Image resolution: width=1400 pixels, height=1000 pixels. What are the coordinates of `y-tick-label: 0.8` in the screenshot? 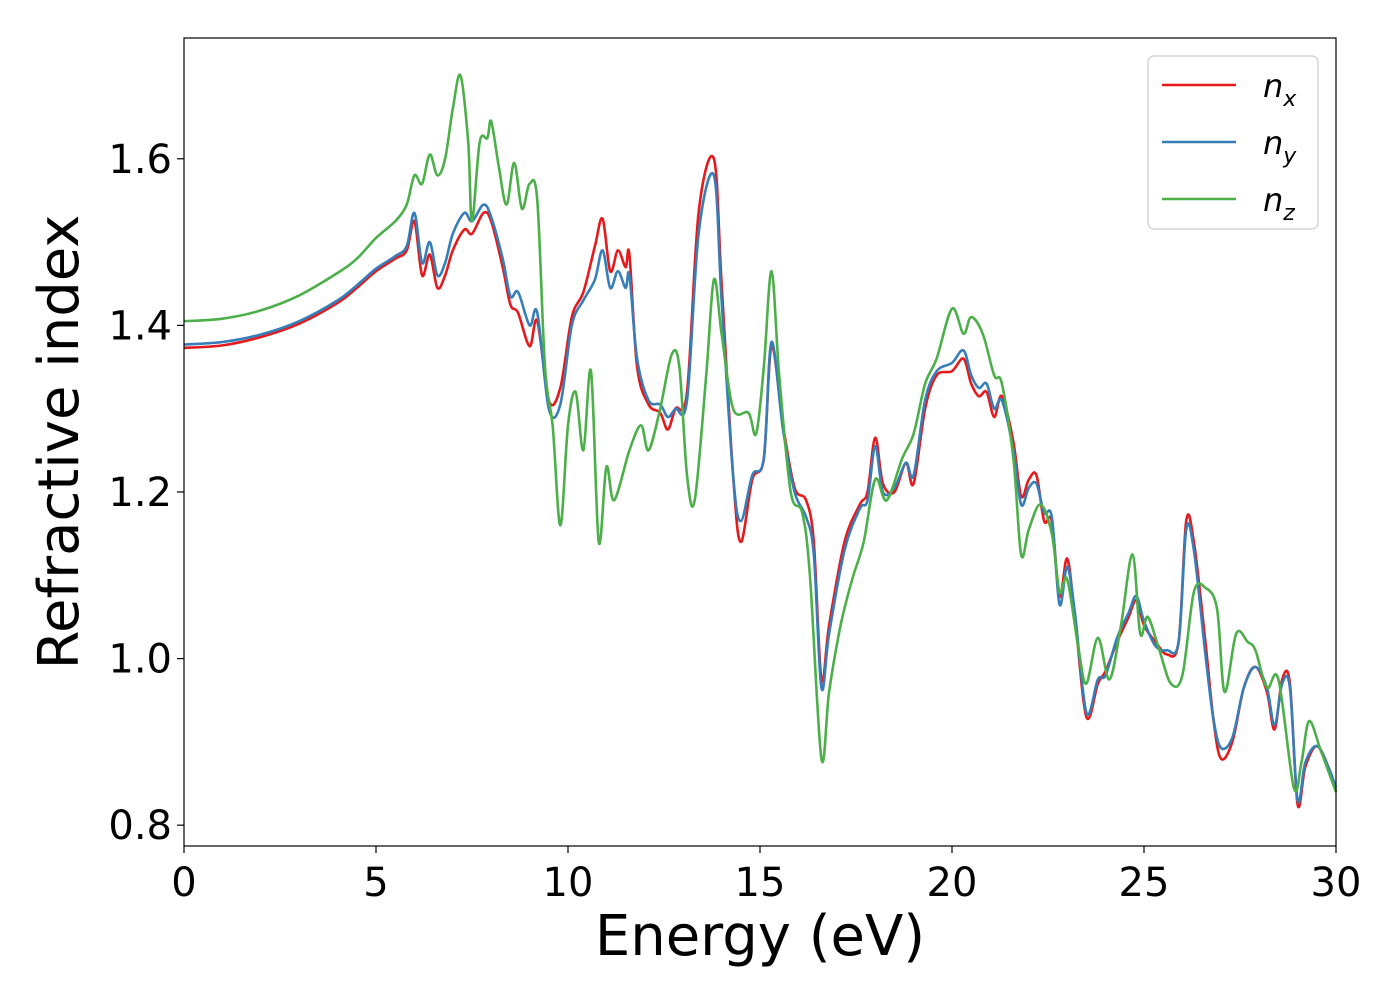 It's located at (140, 826).